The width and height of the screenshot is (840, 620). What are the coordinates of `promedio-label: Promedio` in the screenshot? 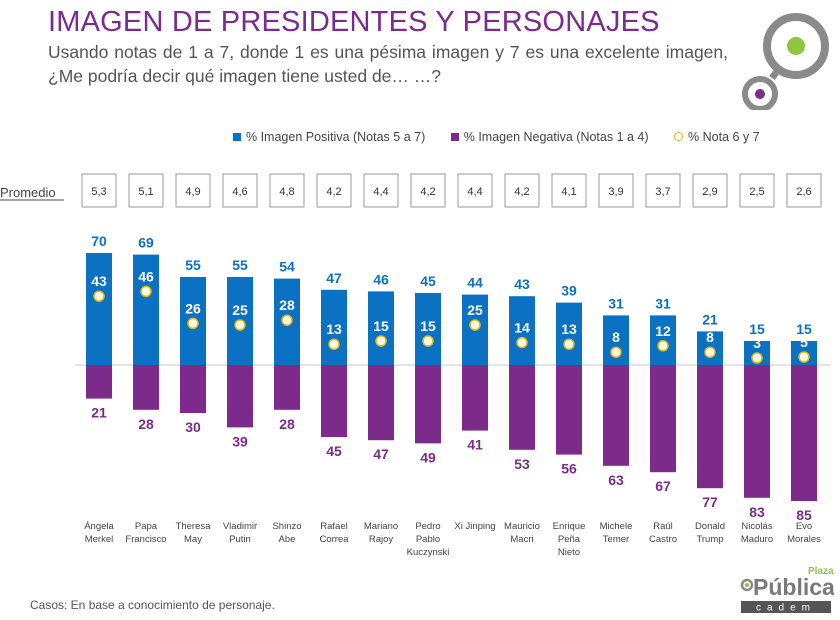 It's located at (28, 192).